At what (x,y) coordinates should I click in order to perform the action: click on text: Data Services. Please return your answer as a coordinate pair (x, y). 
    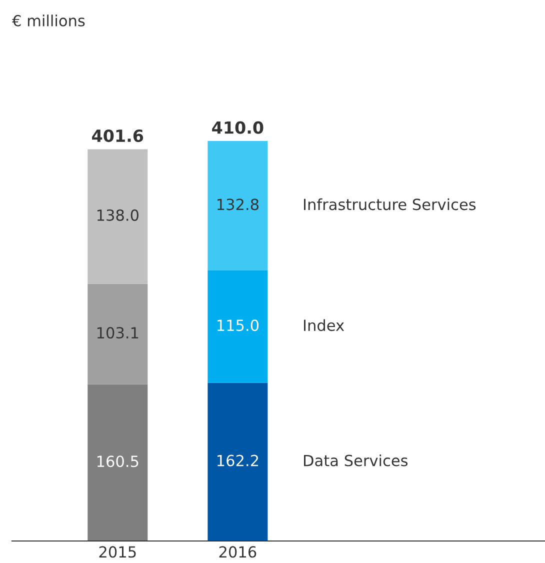
    Looking at the image, I should click on (356, 460).